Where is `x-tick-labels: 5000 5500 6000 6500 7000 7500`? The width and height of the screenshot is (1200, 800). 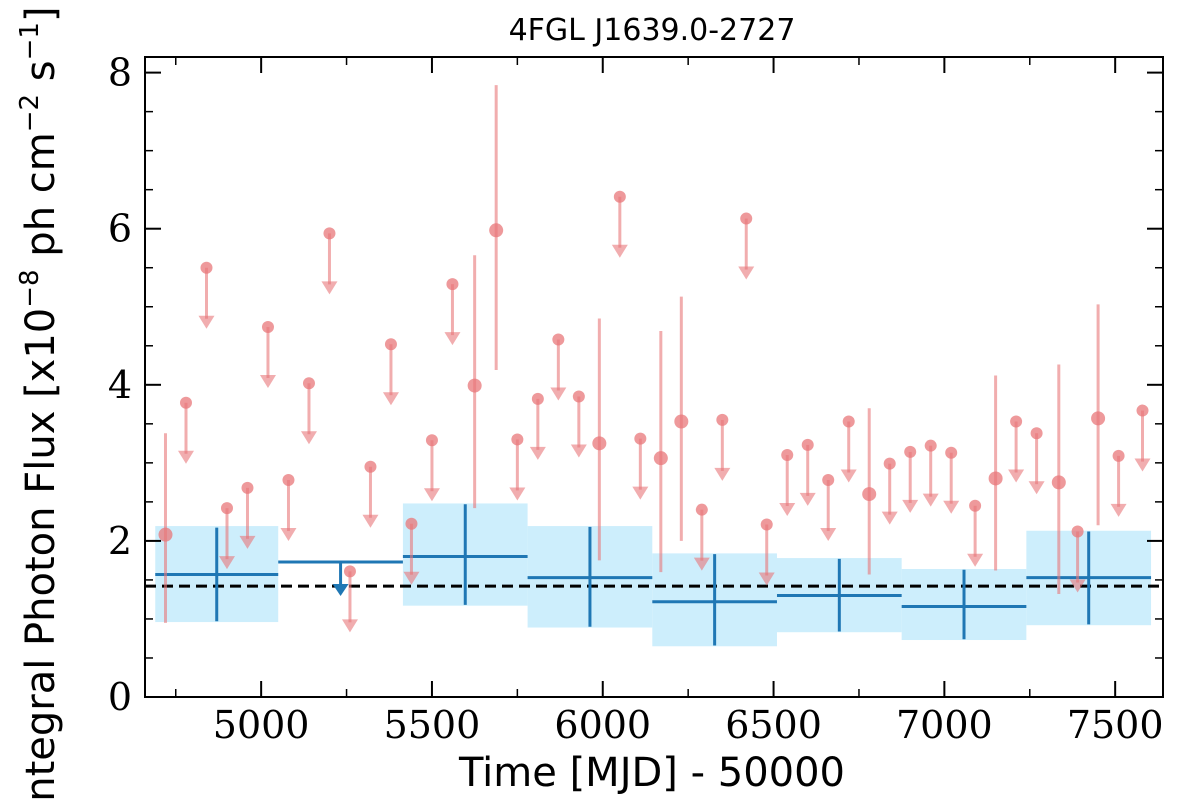
x-tick-labels: 5000 5500 6000 6500 7000 7500 is located at coordinates (688, 725).